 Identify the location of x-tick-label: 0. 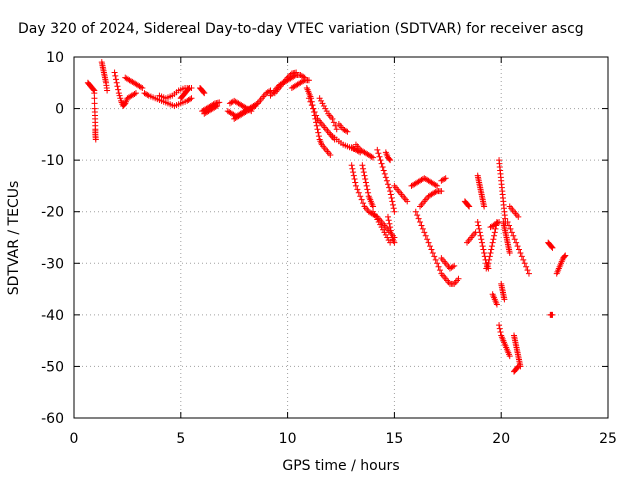
(74, 439).